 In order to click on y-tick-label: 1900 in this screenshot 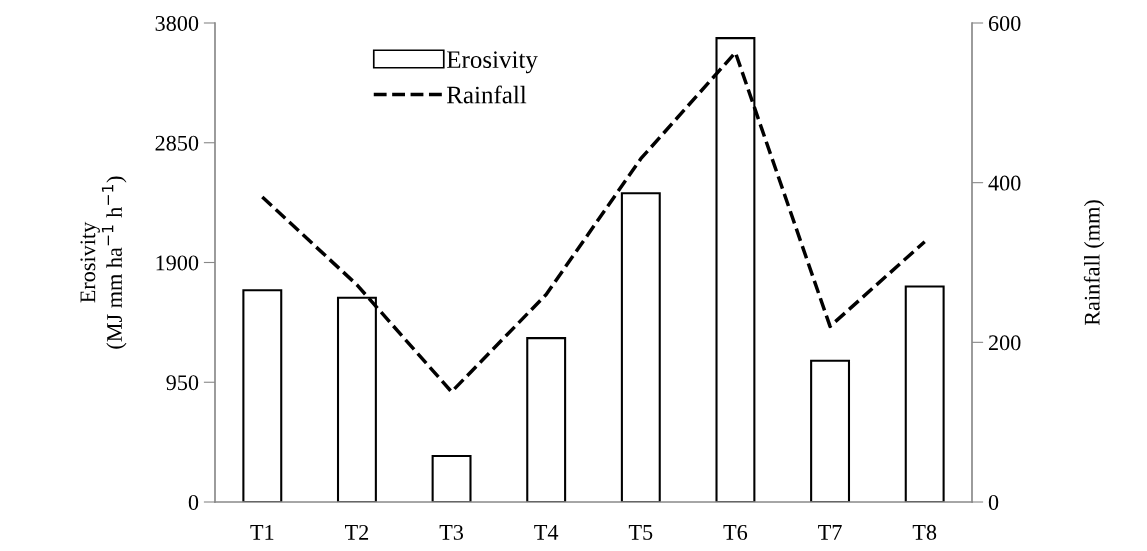, I will do `click(177, 263)`.